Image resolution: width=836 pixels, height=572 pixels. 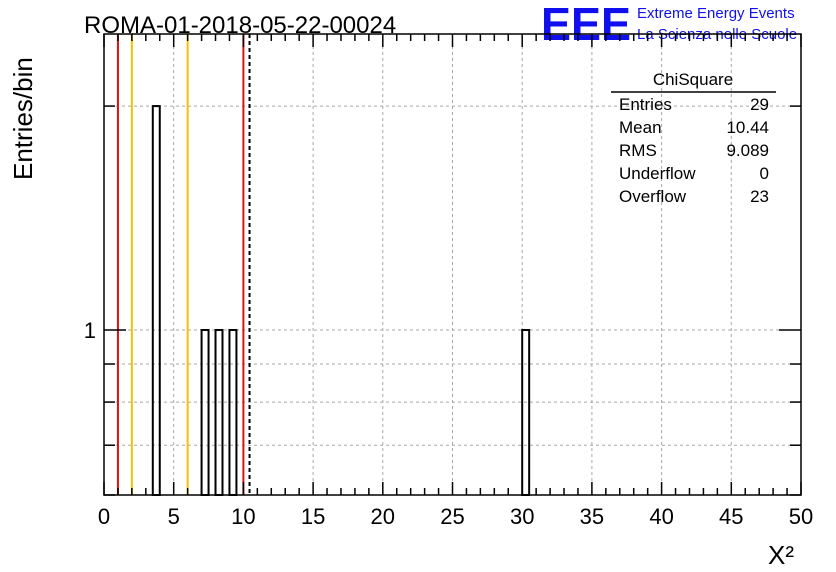 I want to click on x-tick-labels: 0 5 10 15 20 25 30 35 40 45 50, so click(x=455, y=516).